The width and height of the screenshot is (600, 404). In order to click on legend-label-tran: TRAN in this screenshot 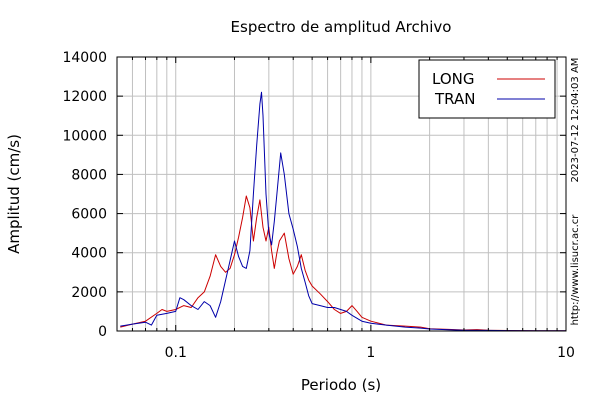, I will do `click(454, 99)`.